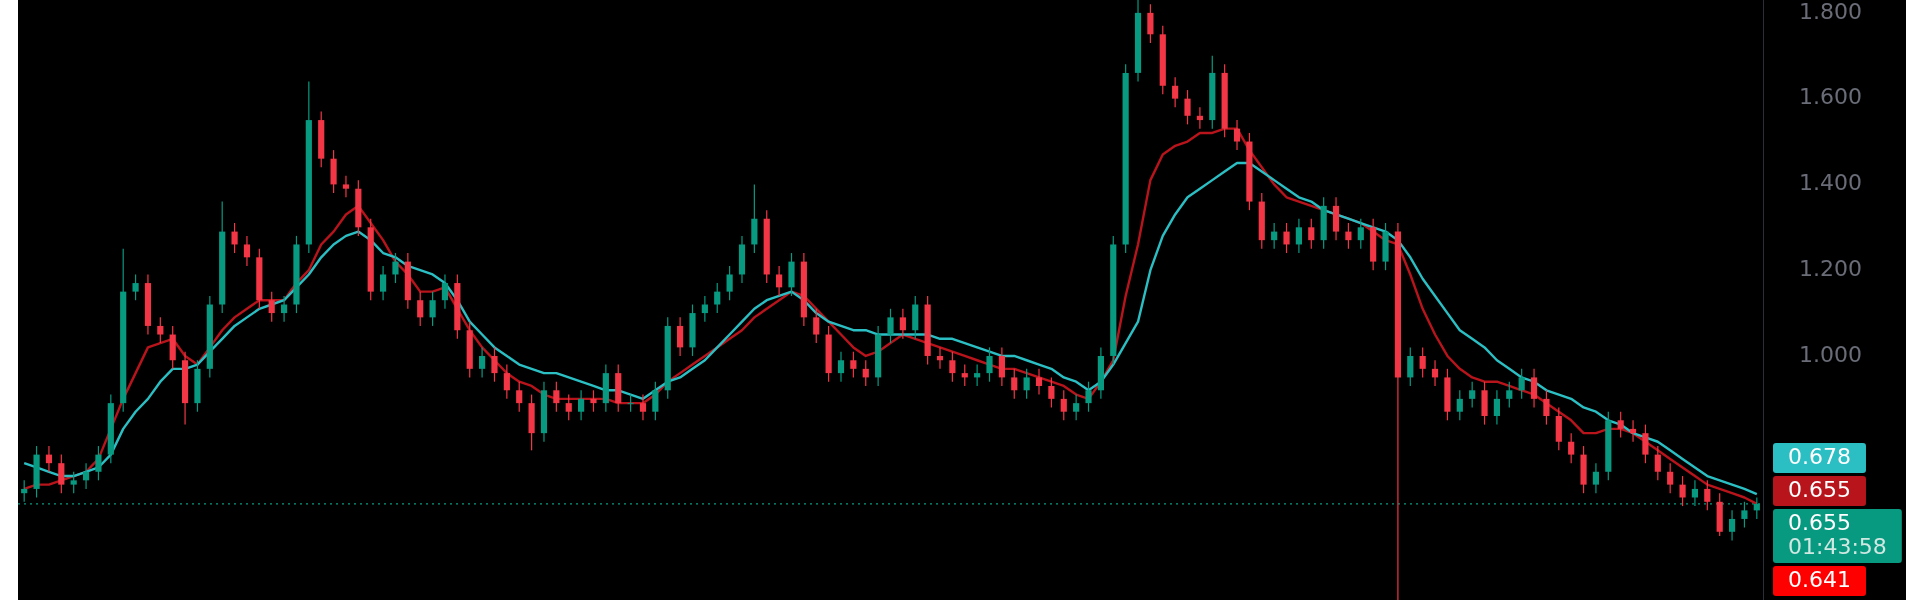 This screenshot has height=600, width=1920. I want to click on text: 0.641, so click(1819, 579).